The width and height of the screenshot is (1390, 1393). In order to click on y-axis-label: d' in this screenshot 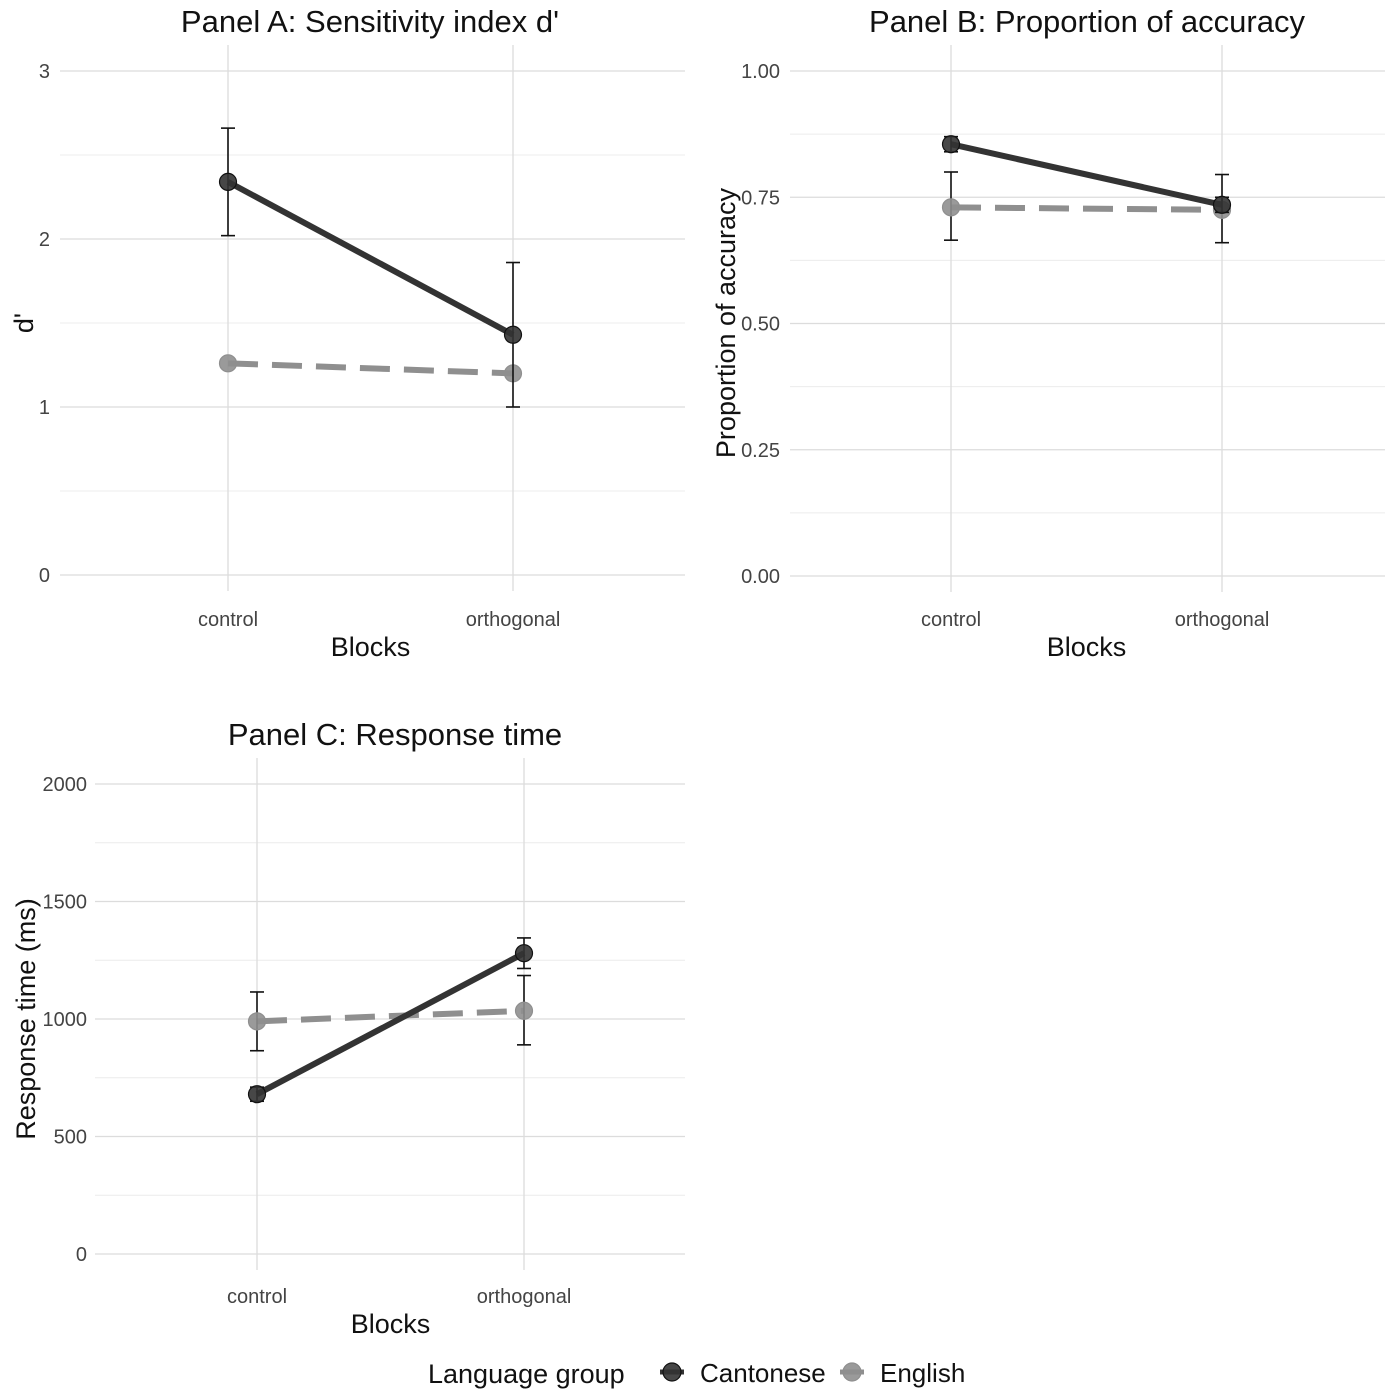, I will do `click(24, 323)`.